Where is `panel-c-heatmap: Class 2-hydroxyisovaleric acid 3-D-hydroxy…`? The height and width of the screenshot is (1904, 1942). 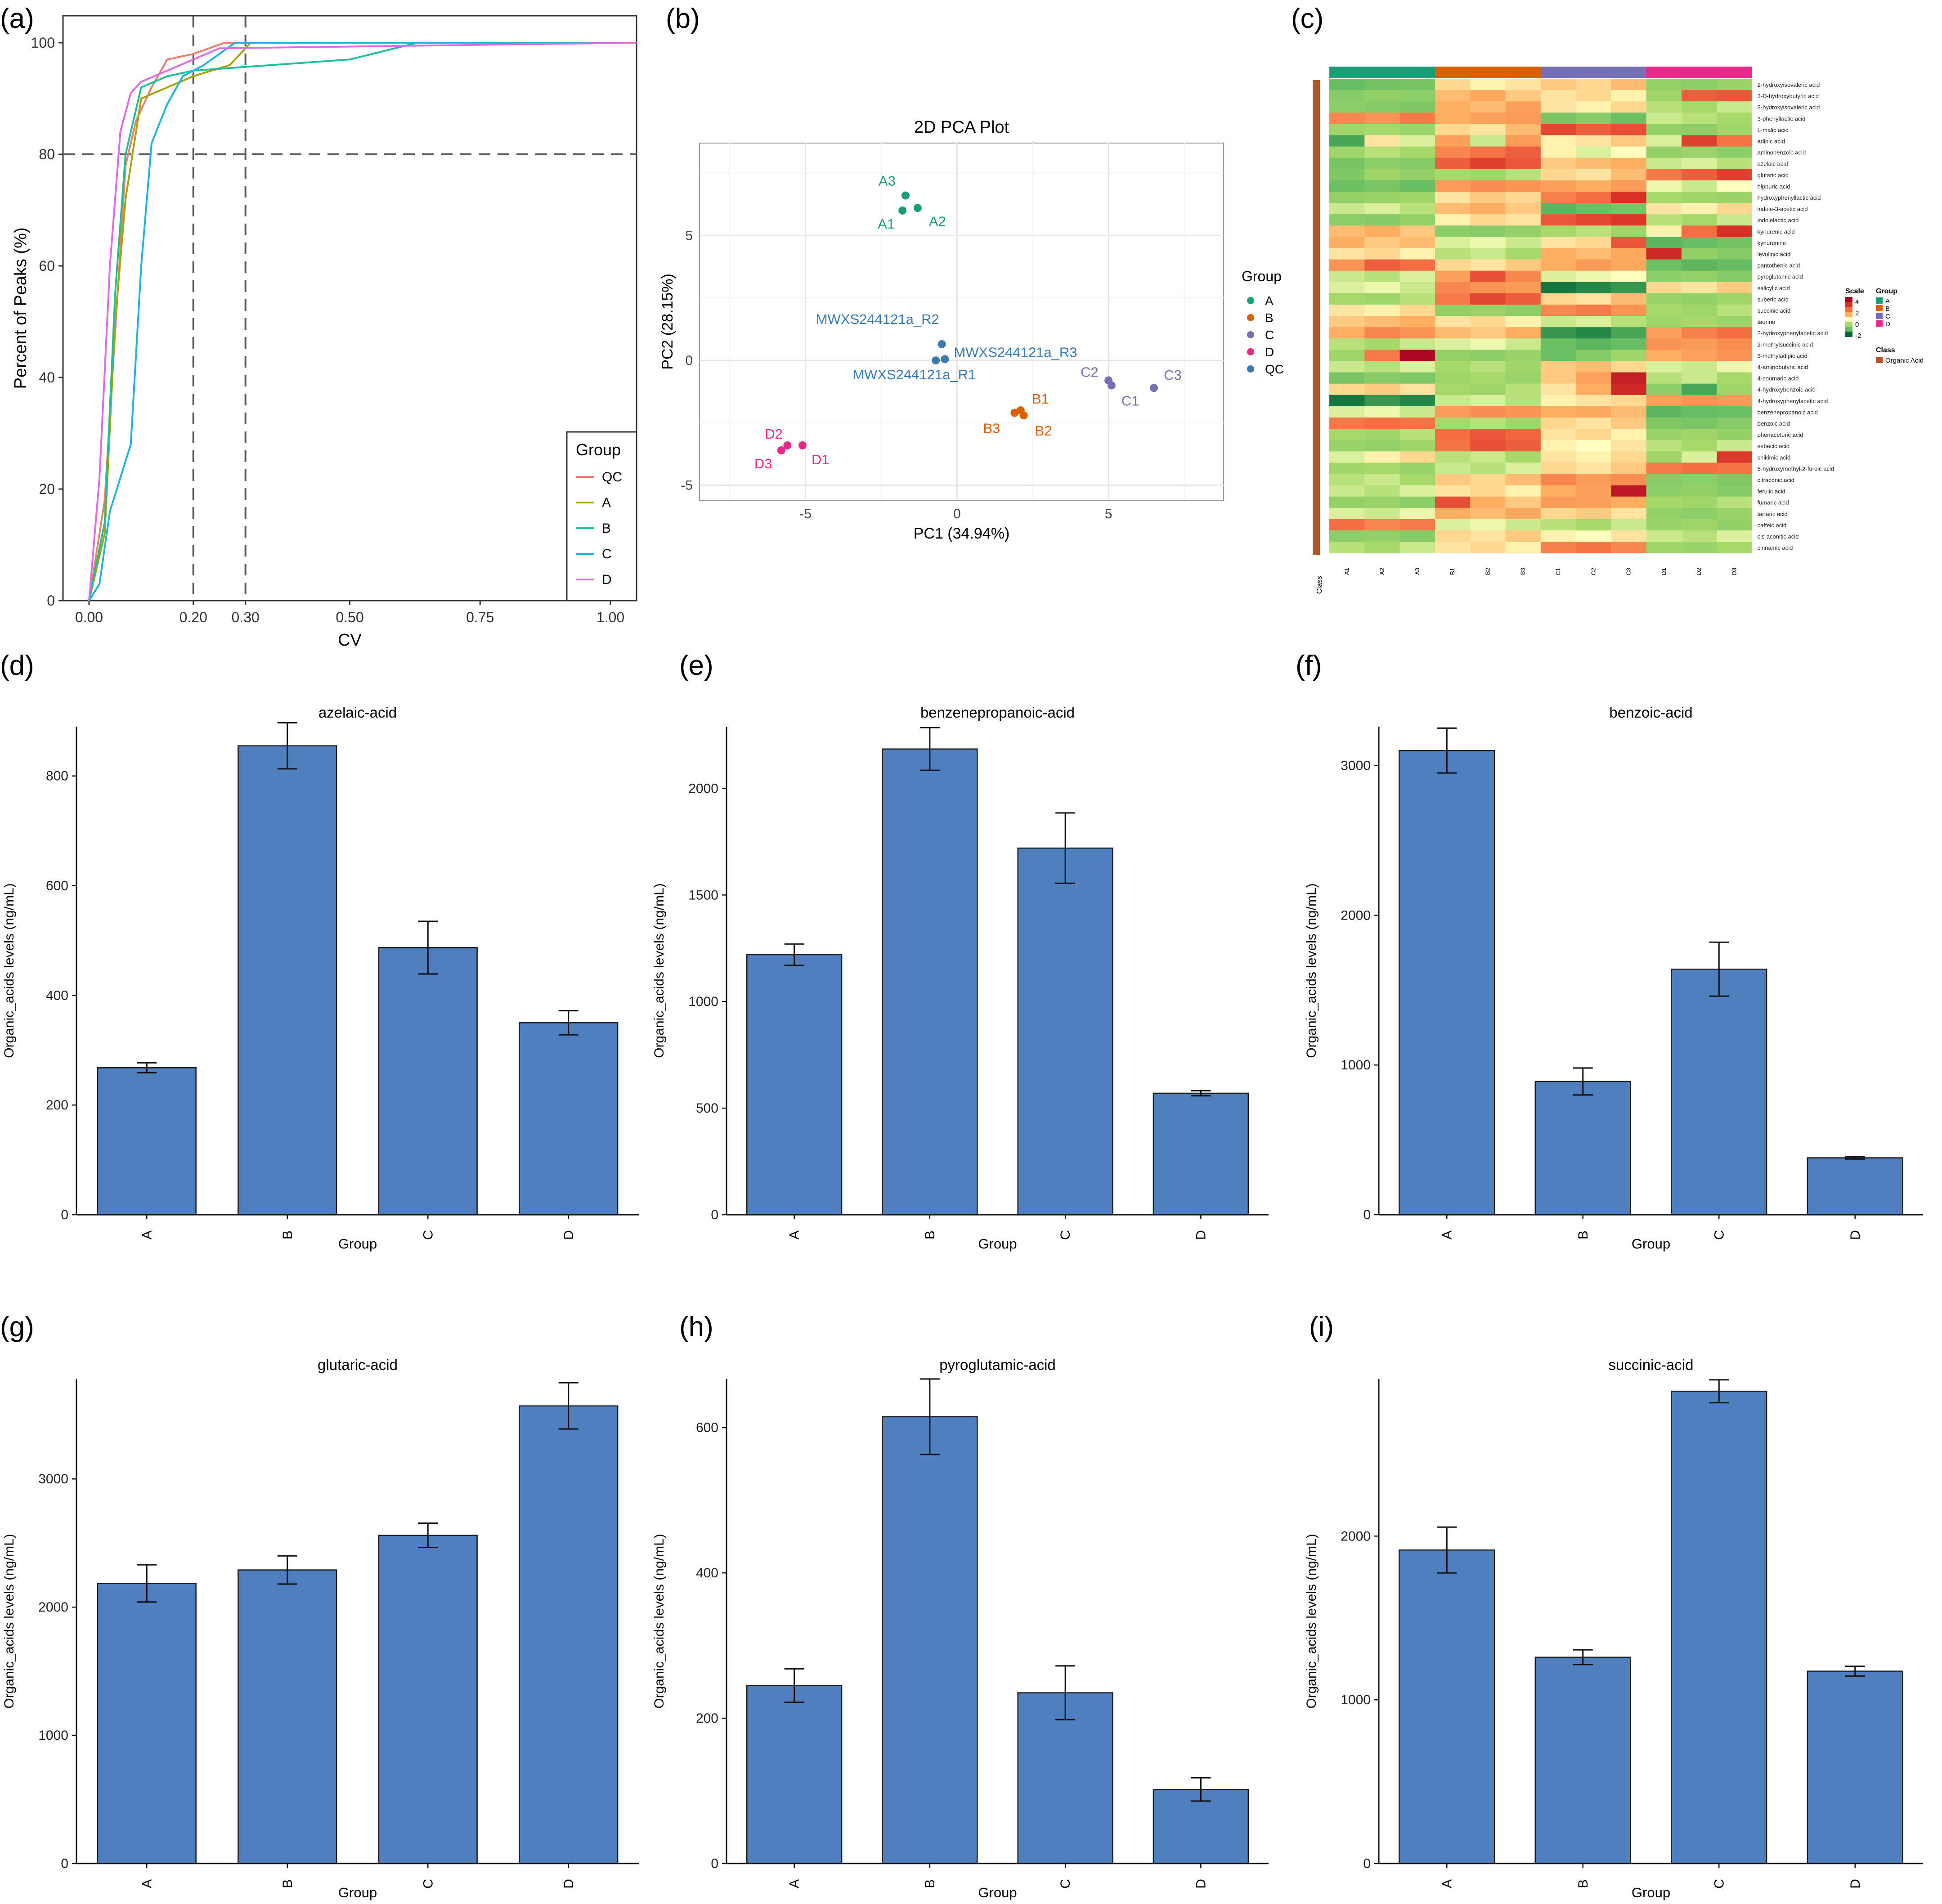
panel-c-heatmap: Class 2-hydroxyisovaleric acid 3-D-hydroxy… is located at coordinates (1618, 330).